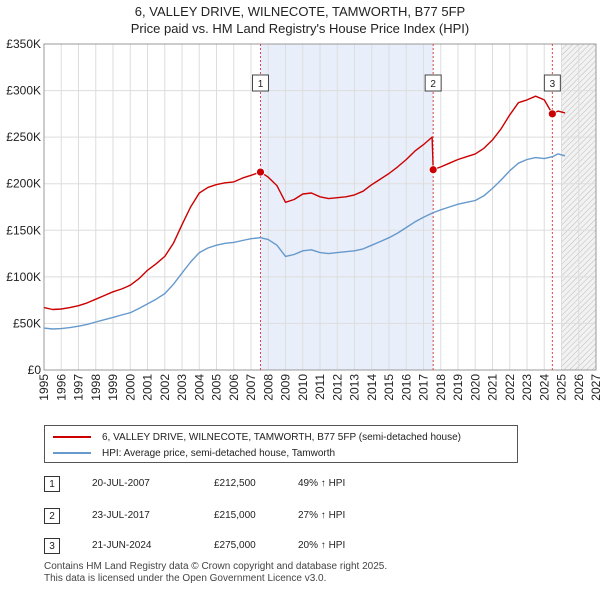  Describe the element at coordinates (234, 387) in the screenshot. I see `x-tick-label: 2006` at that location.